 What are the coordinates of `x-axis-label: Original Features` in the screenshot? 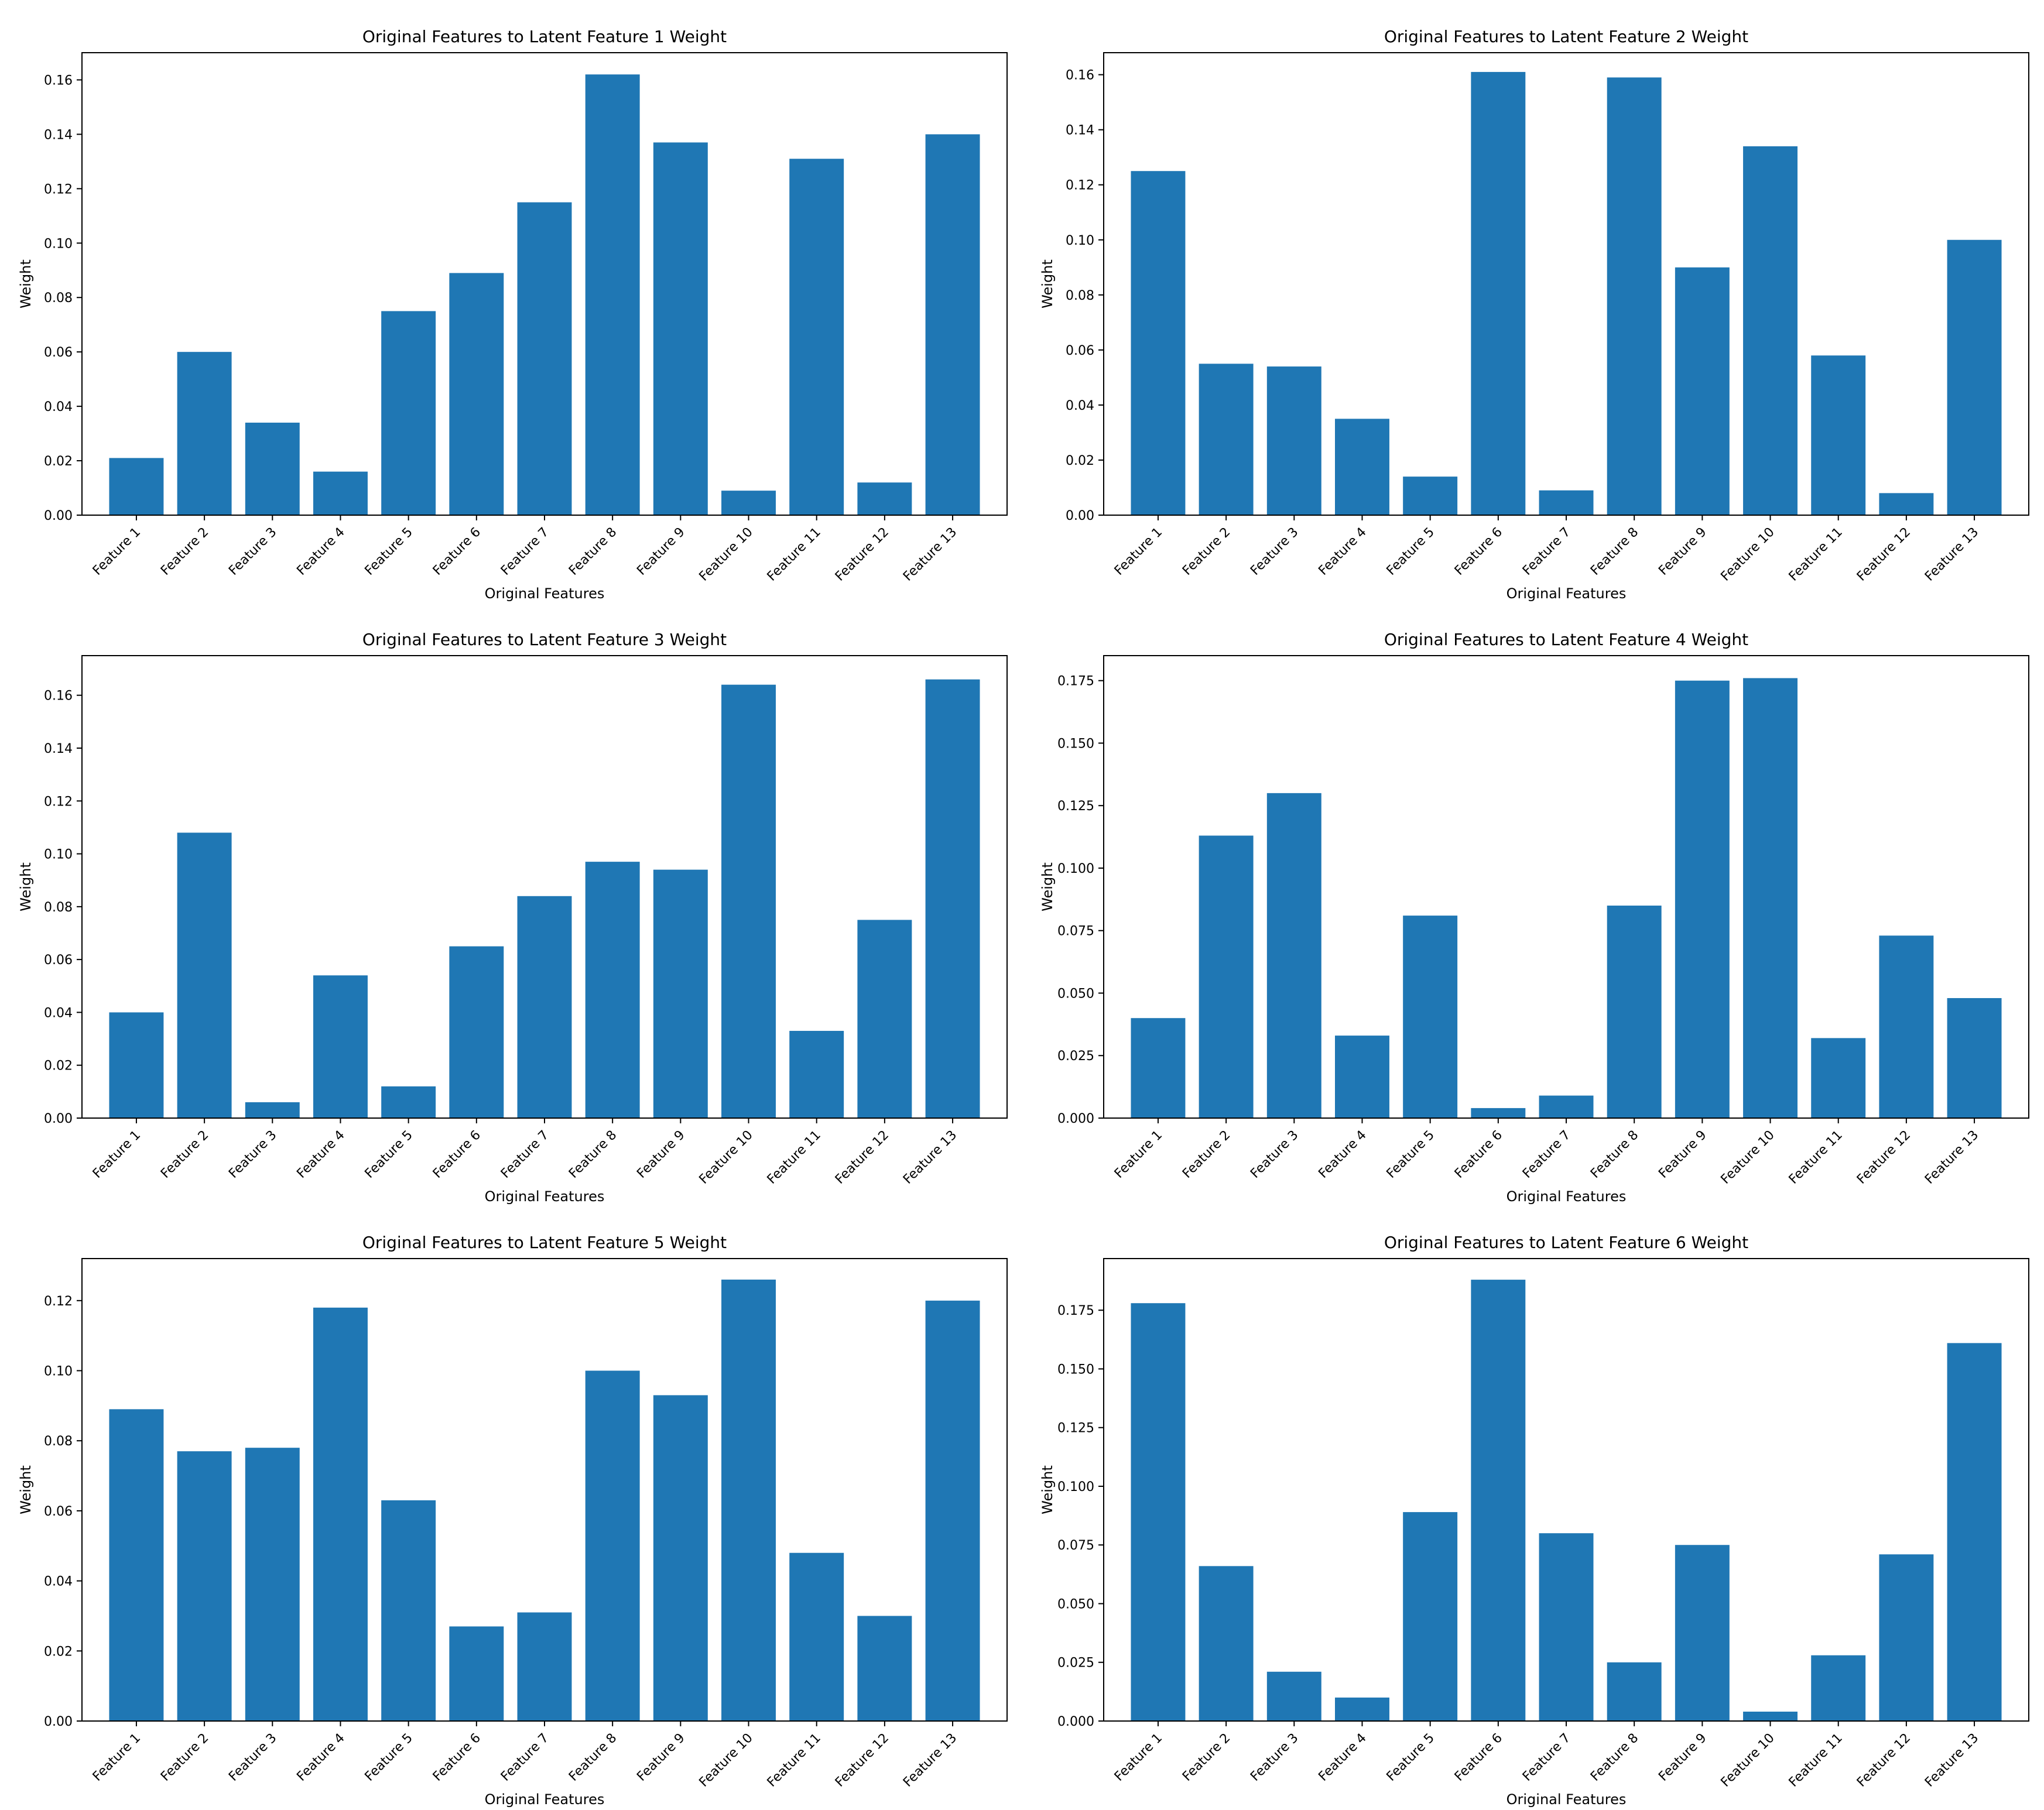 It's located at (1567, 1799).